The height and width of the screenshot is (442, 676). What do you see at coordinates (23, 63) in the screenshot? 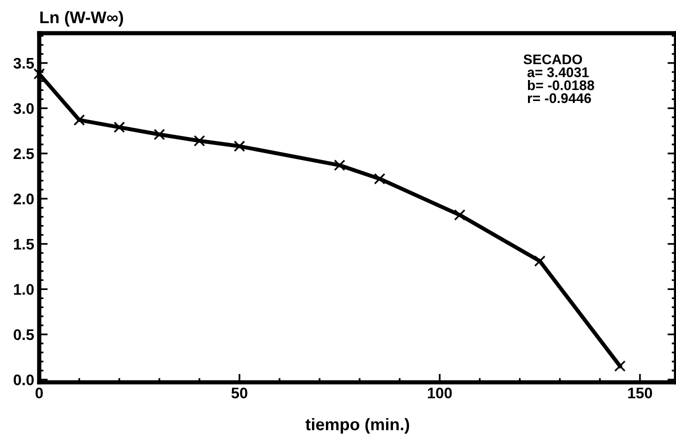
I see `y-tick-label: 3.5` at bounding box center [23, 63].